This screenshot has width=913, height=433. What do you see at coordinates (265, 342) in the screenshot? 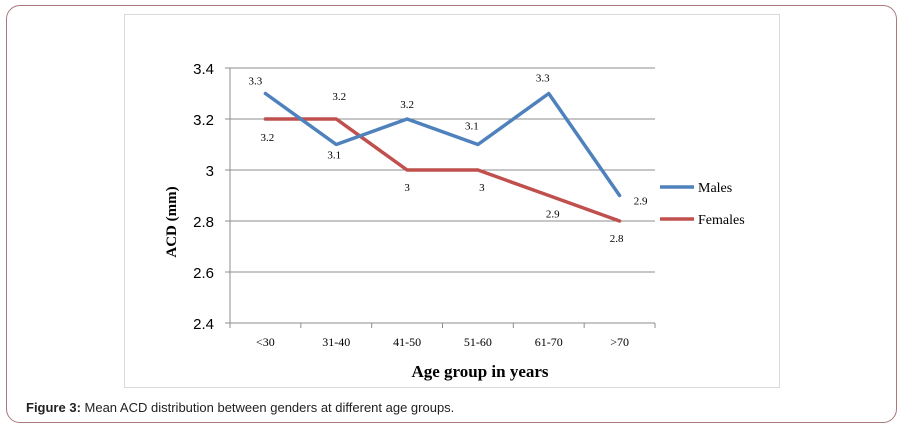
I see `x-tick-label: <30` at bounding box center [265, 342].